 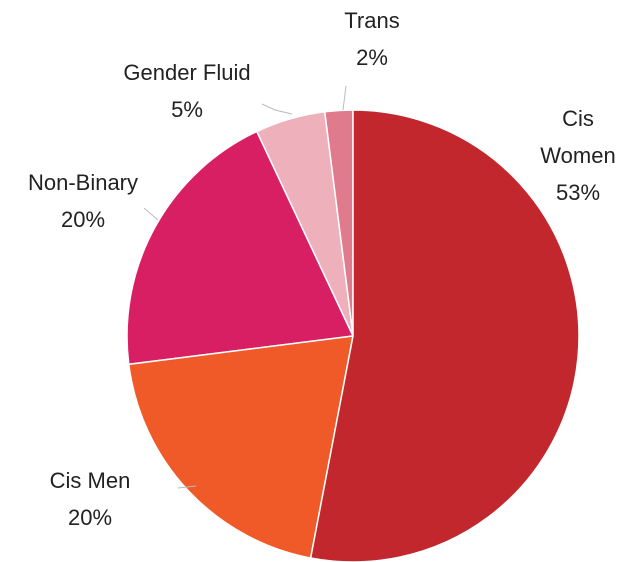 I want to click on pie-slice, so click(x=240, y=447).